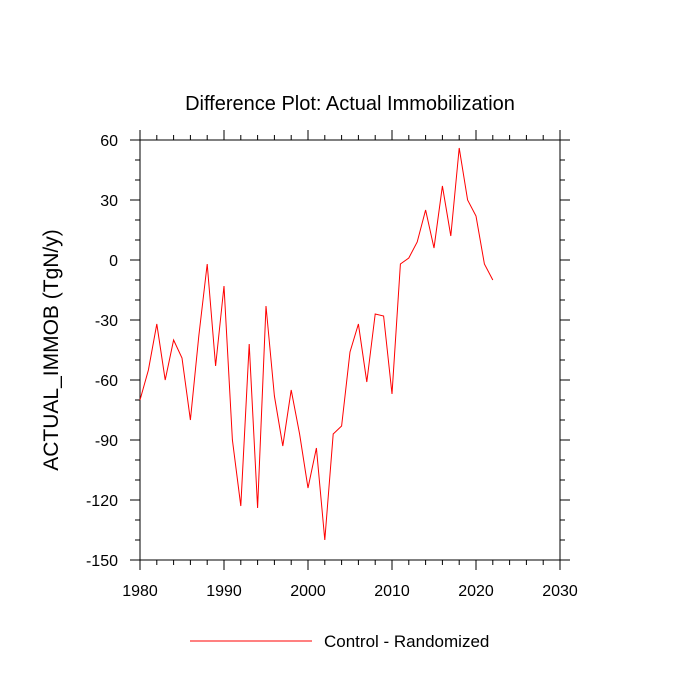  Describe the element at coordinates (106, 441) in the screenshot. I see `y-tick-label: -90` at that location.